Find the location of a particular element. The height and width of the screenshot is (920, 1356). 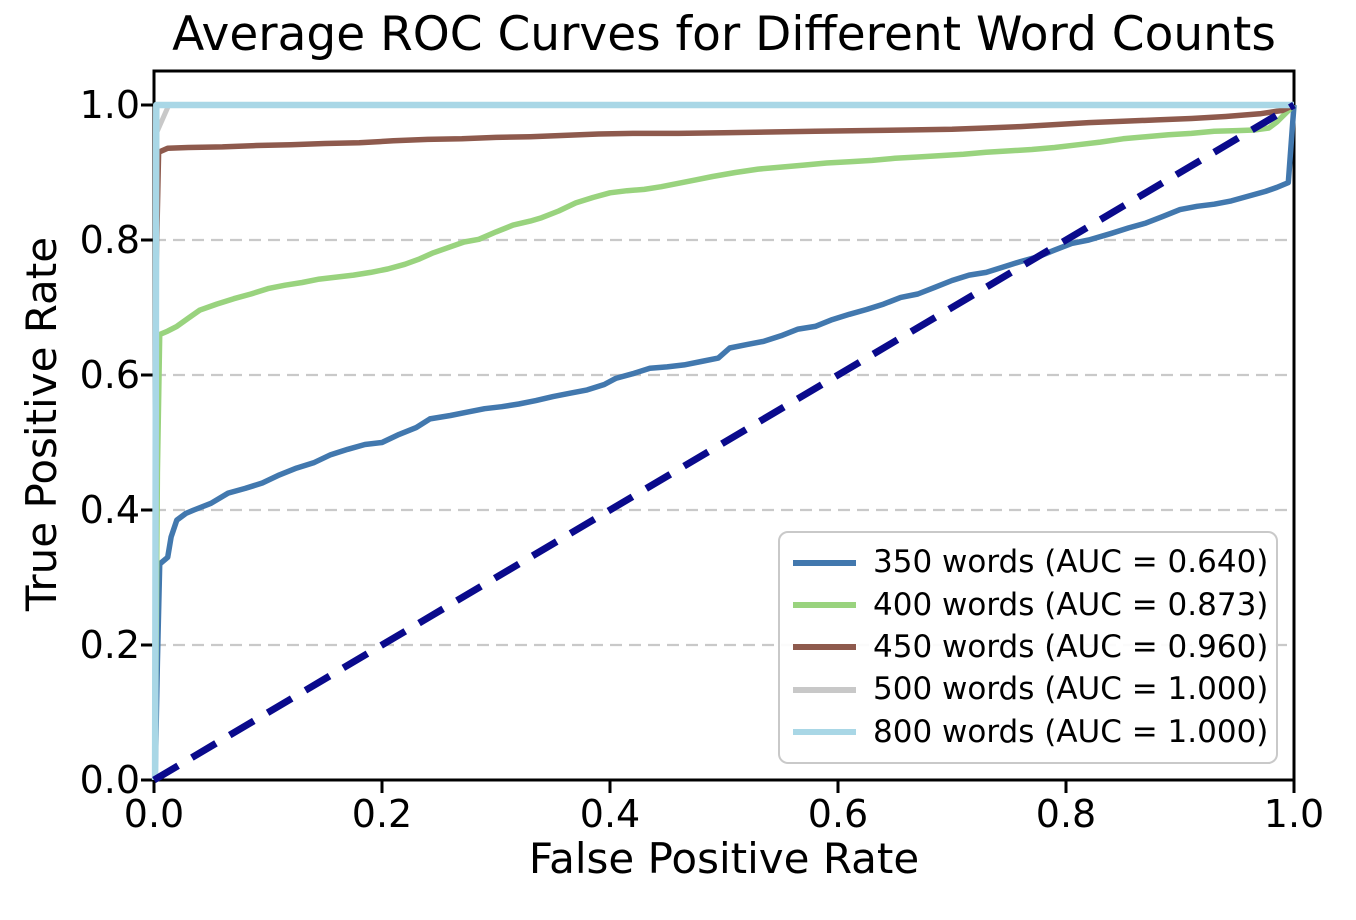

legend-item: 400 words (AUC = 0.873) is located at coordinates (1028, 604).